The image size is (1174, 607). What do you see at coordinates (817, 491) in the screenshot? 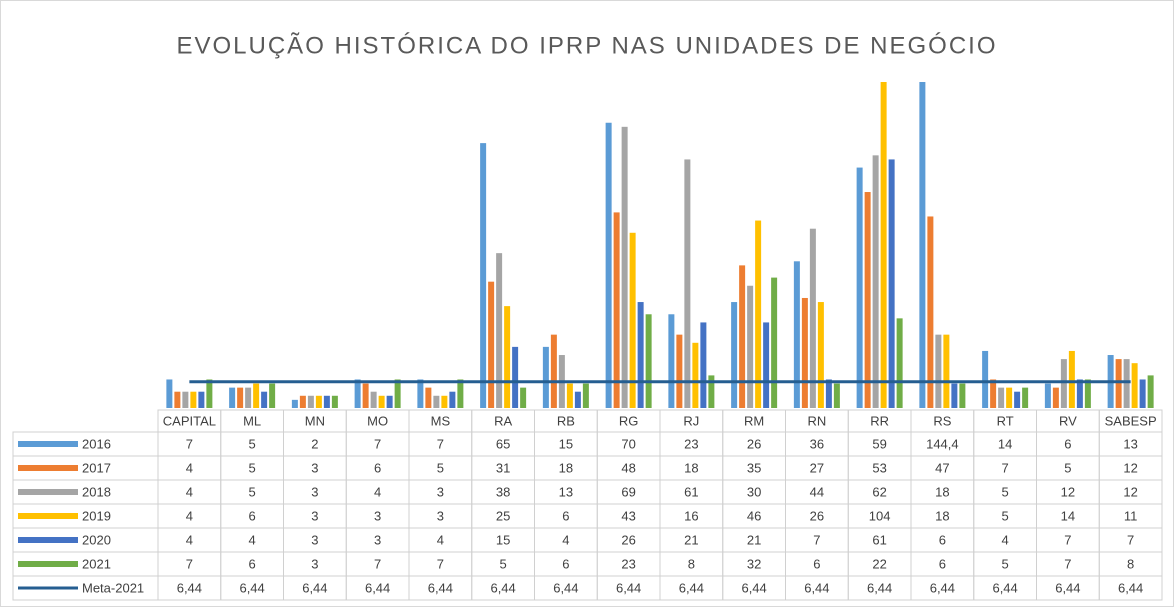
I see `data-label: 44` at bounding box center [817, 491].